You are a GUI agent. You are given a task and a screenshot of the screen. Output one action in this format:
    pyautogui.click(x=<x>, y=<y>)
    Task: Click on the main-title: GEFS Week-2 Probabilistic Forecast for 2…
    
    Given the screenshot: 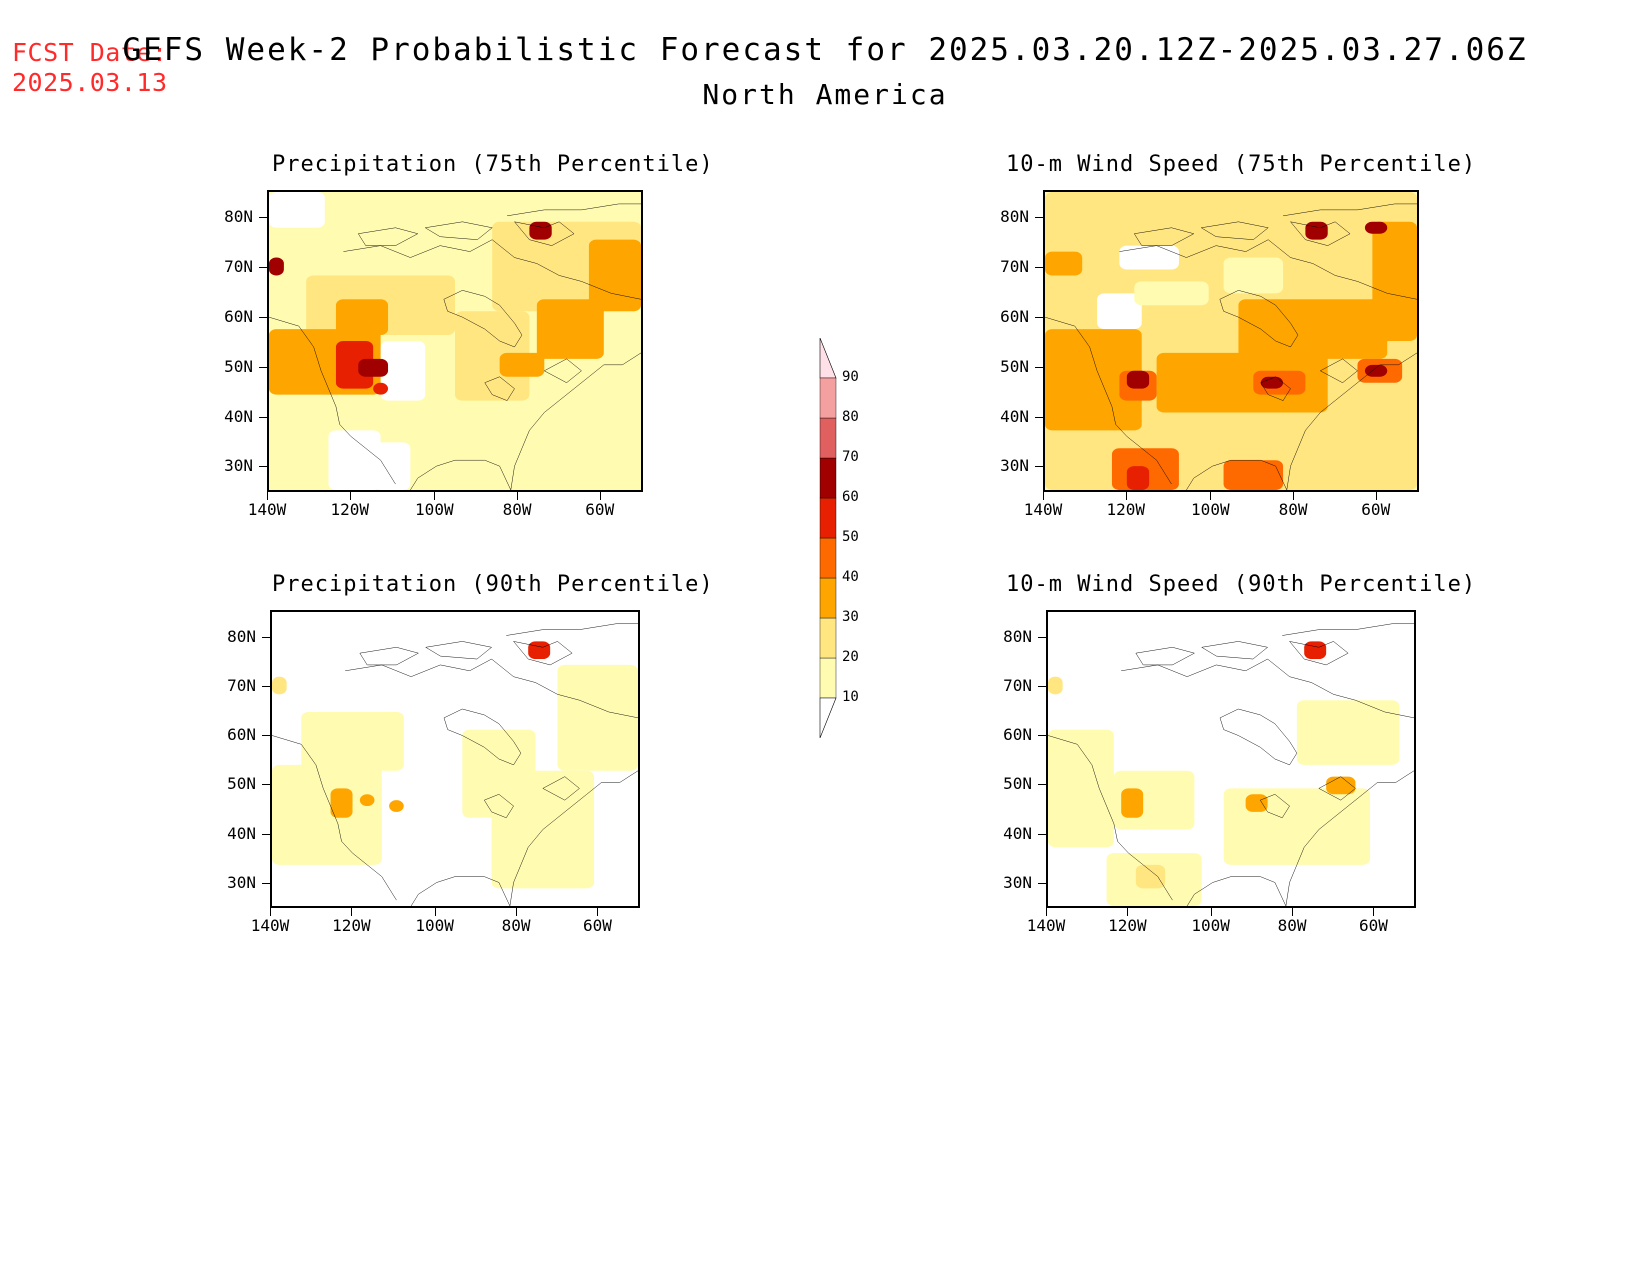 What is the action you would take?
    pyautogui.click(x=825, y=50)
    